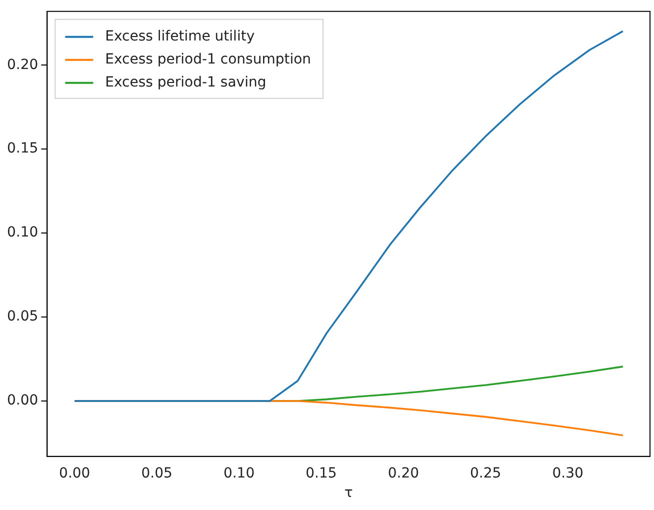 This screenshot has height=510, width=654. I want to click on y-tick-label: 0.00, so click(22, 400).